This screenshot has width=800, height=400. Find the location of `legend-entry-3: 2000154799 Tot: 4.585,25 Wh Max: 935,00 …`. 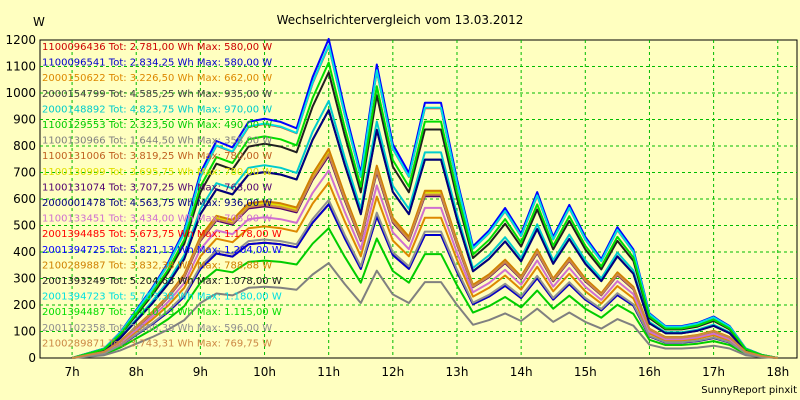

legend-entry-3: 2000154799 Tot: 4.585,25 Wh Max: 935,00 … is located at coordinates (157, 94).